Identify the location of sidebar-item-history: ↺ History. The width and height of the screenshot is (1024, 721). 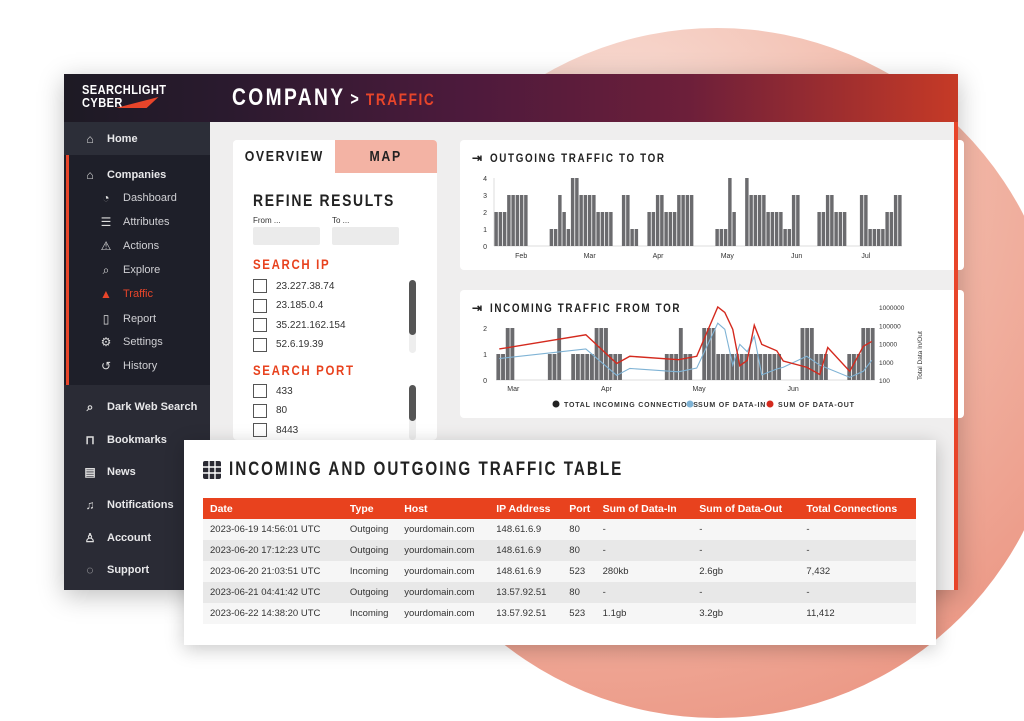
(137, 366).